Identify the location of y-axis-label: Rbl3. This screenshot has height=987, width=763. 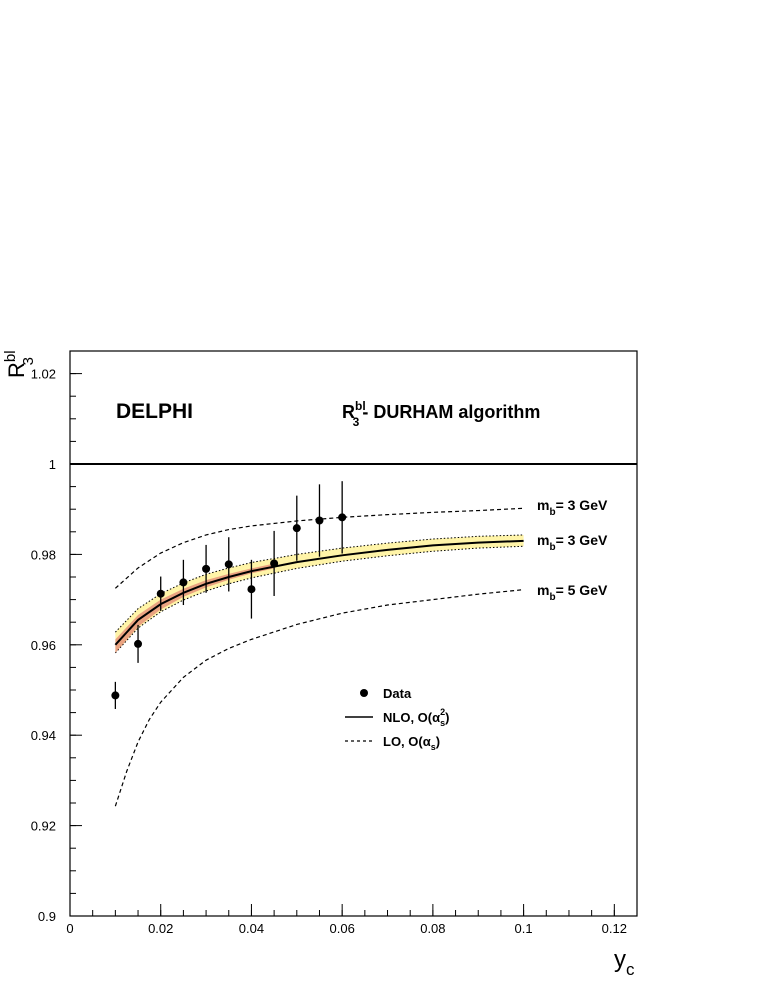
(19, 364).